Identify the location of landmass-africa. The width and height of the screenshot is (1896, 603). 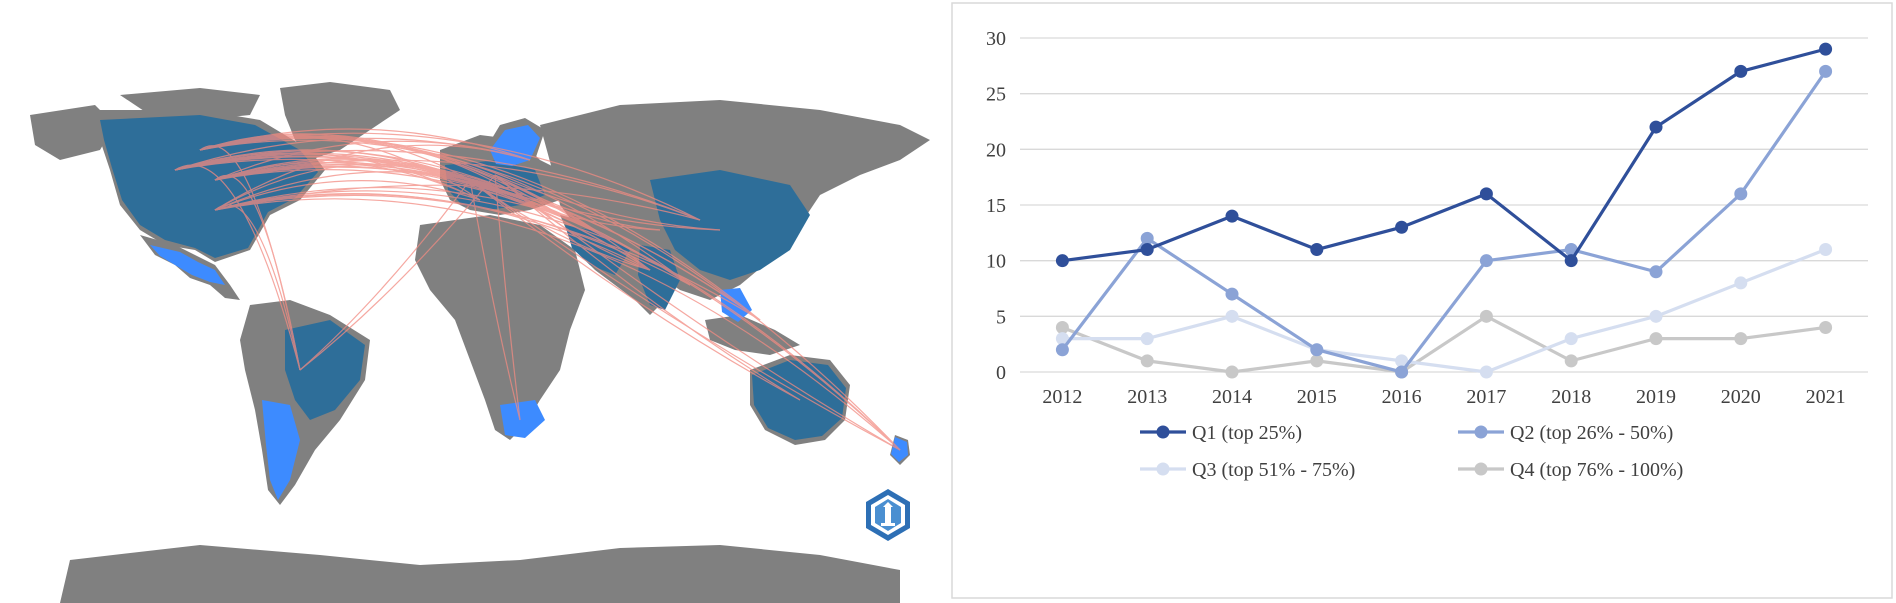
(500, 327).